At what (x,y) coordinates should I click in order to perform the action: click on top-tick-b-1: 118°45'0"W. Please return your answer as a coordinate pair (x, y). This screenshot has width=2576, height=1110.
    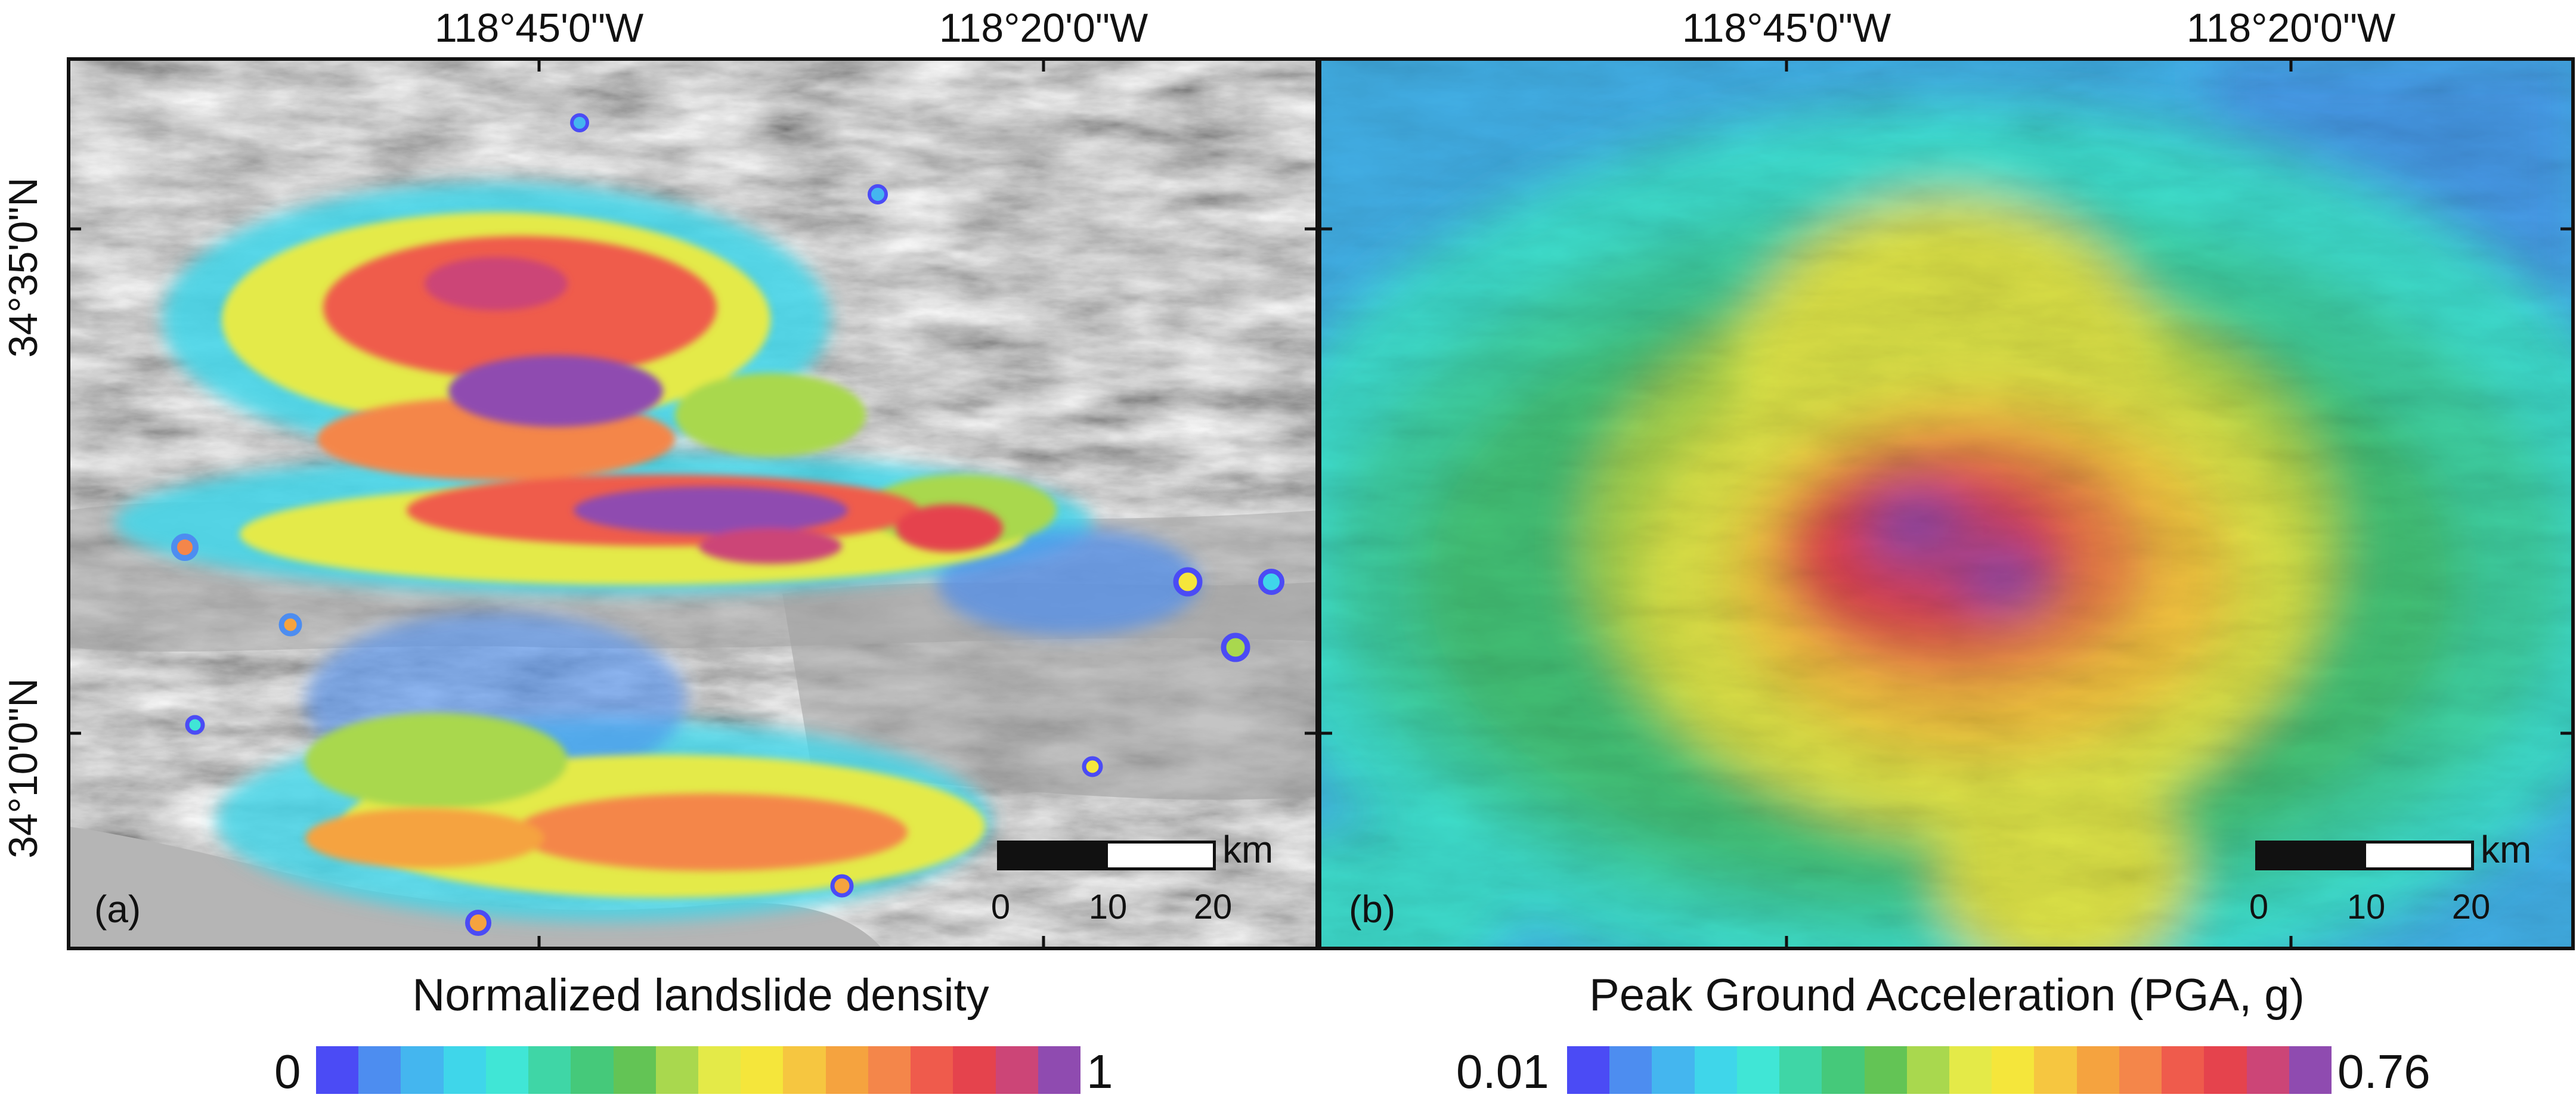
    Looking at the image, I should click on (1787, 28).